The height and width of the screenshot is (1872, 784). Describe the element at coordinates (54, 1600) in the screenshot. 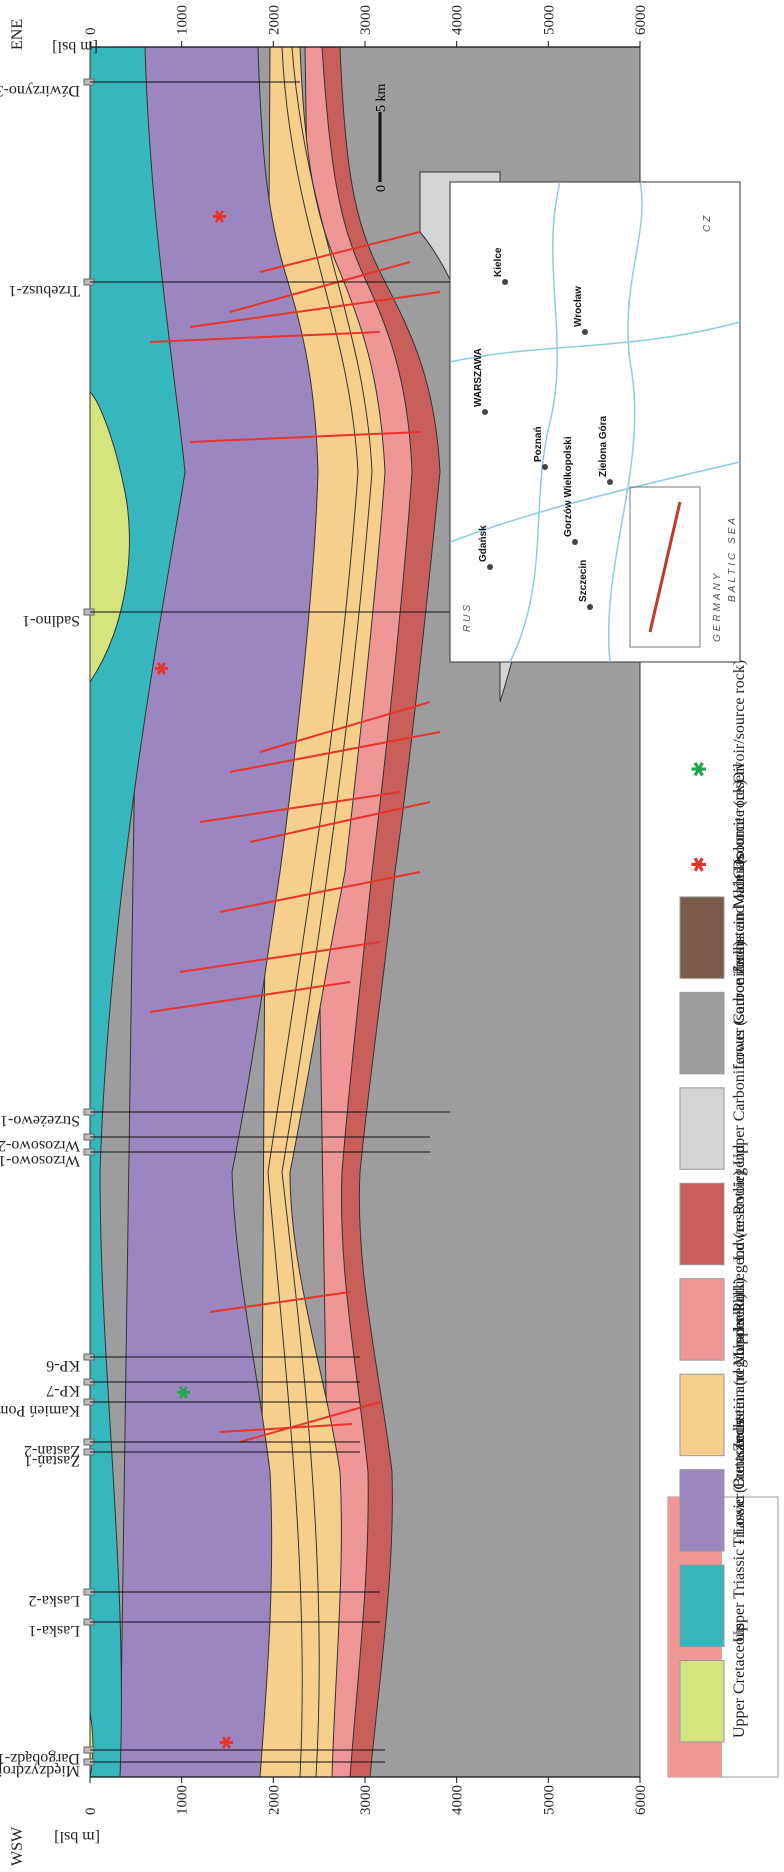

I see `well-label: Laska-2` at that location.